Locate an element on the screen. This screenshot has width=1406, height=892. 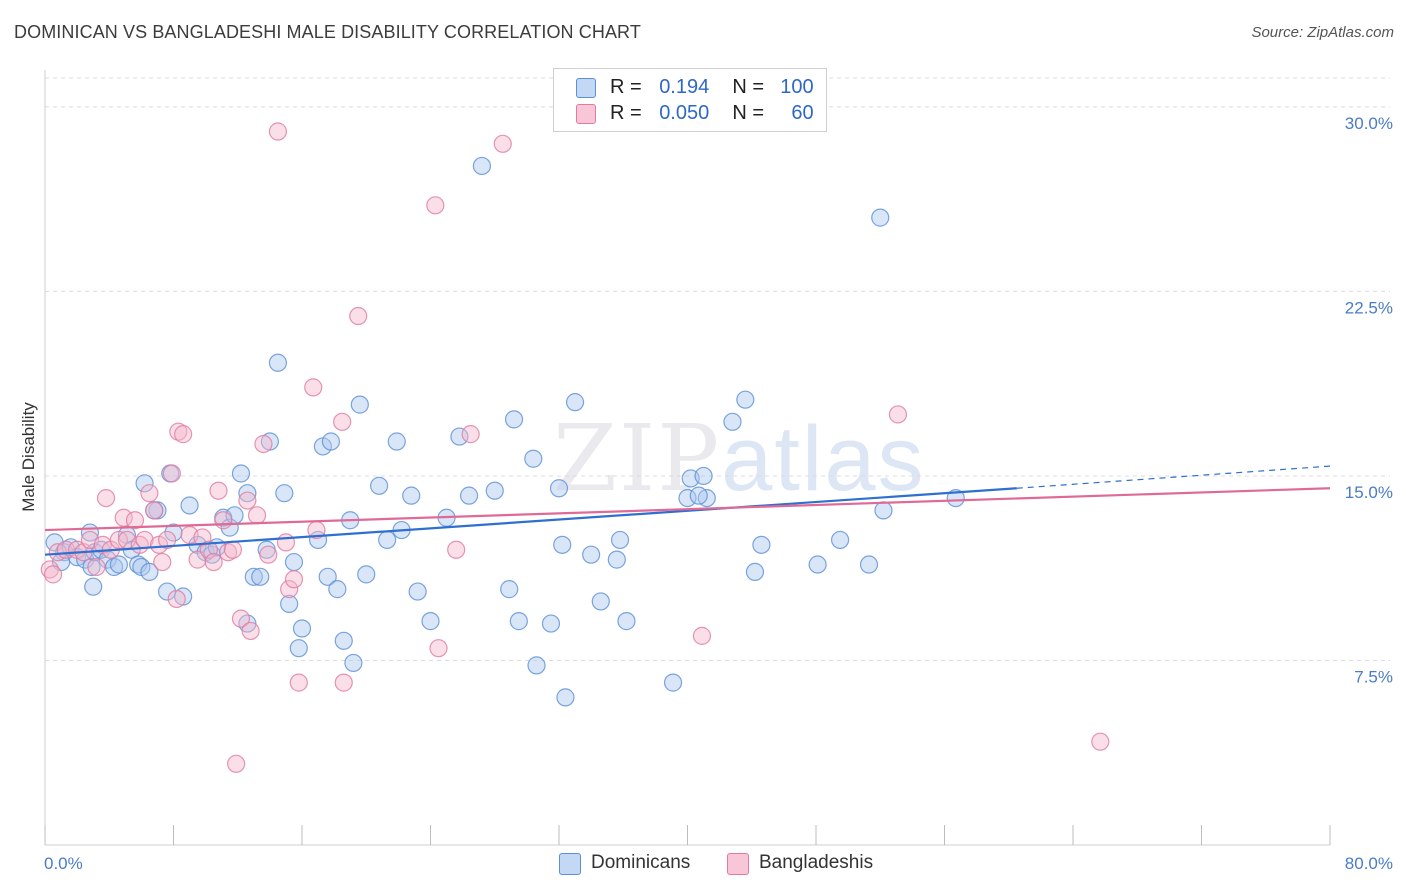
y-tick-label: 7.5% is located at coordinates (1373, 676).